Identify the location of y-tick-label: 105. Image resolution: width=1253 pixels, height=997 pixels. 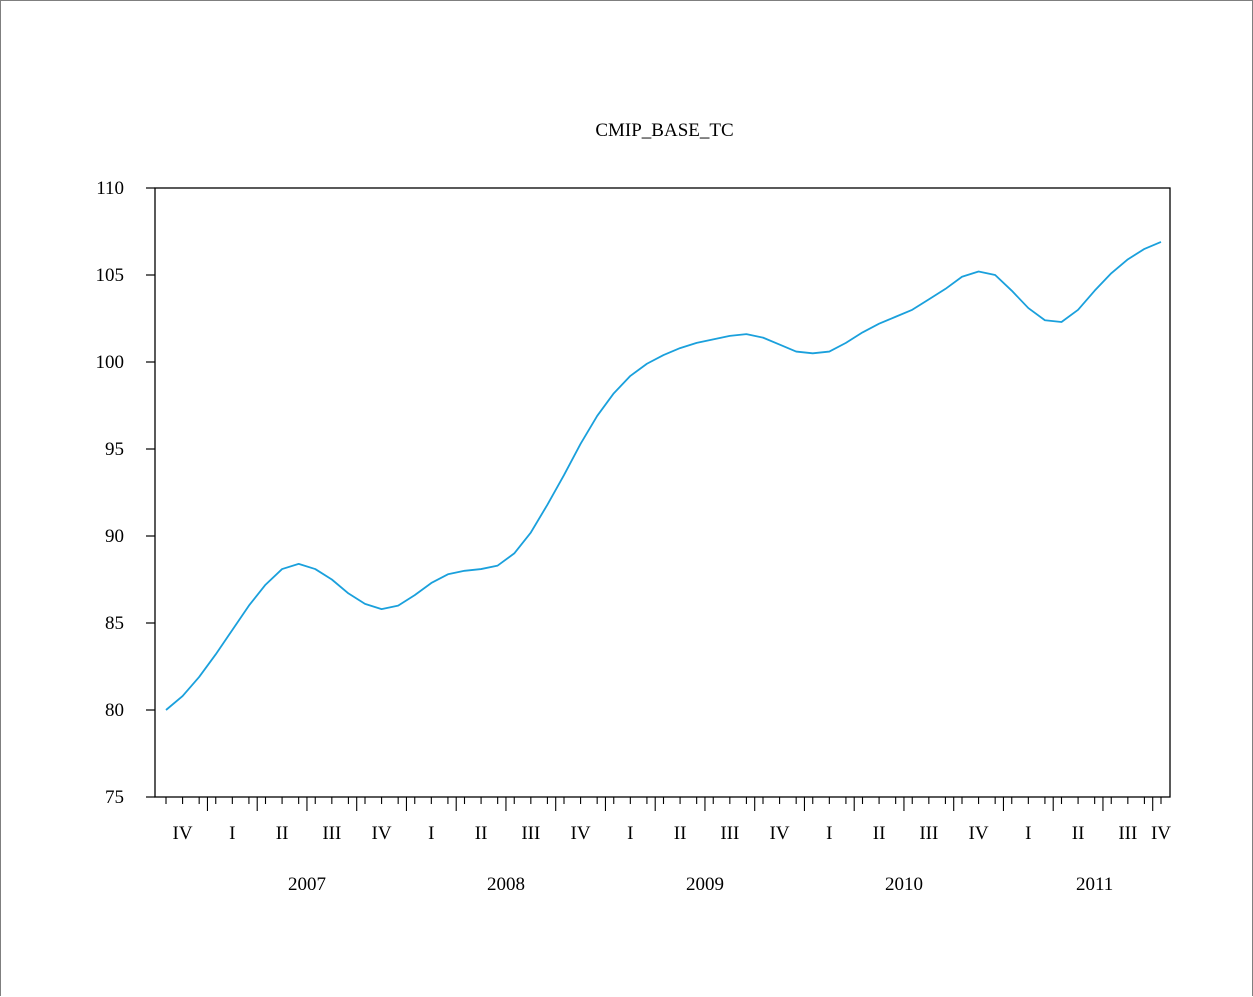
(110, 275).